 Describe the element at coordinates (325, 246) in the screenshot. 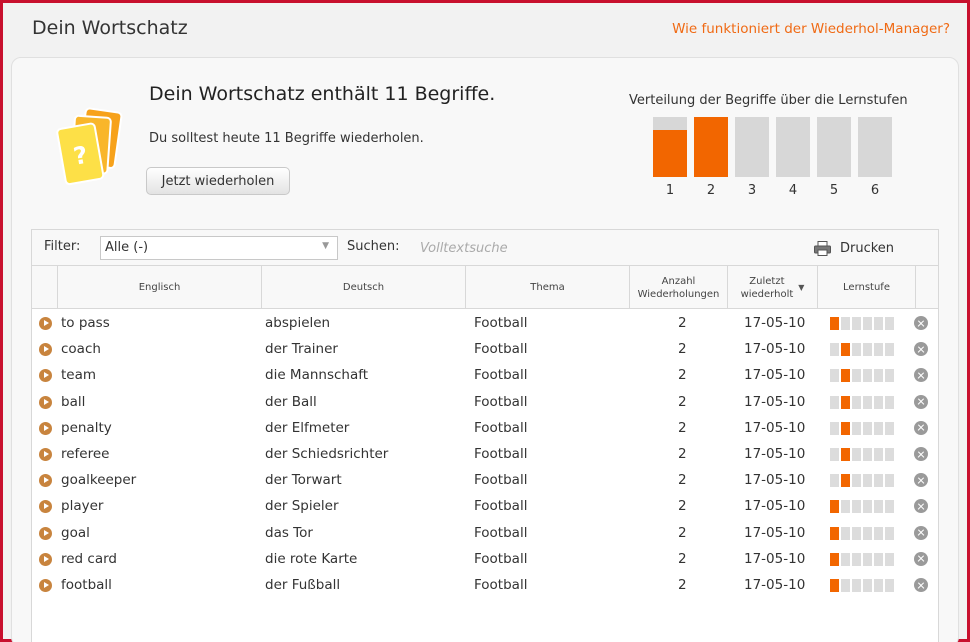

I see `dropdown-arrow-icon: ▼` at that location.